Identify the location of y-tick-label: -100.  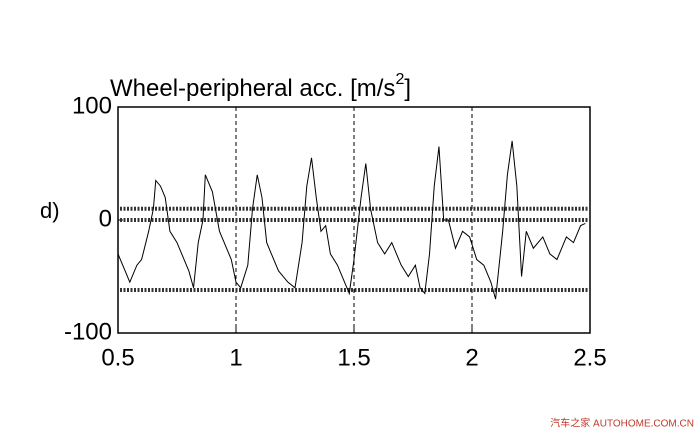
(88, 331).